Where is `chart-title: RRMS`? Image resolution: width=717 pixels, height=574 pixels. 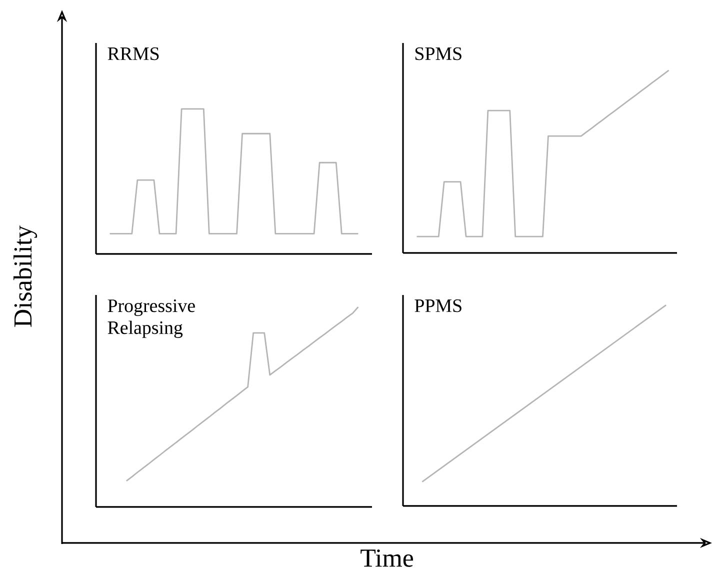
chart-title: RRMS is located at coordinates (133, 53).